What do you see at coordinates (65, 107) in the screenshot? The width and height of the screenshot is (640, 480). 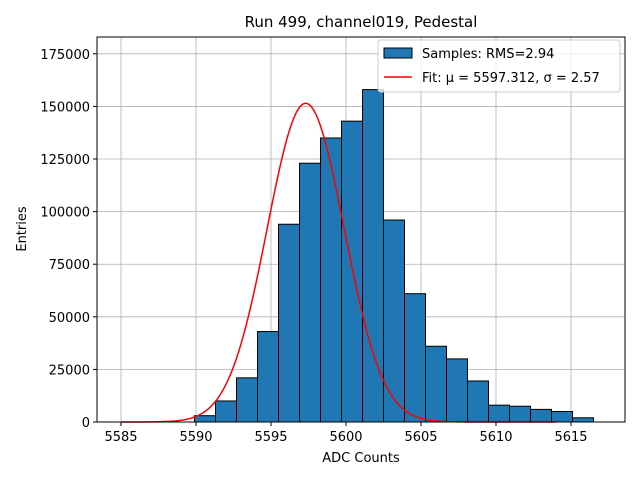 I see `y-tick-label: 150000` at bounding box center [65, 107].